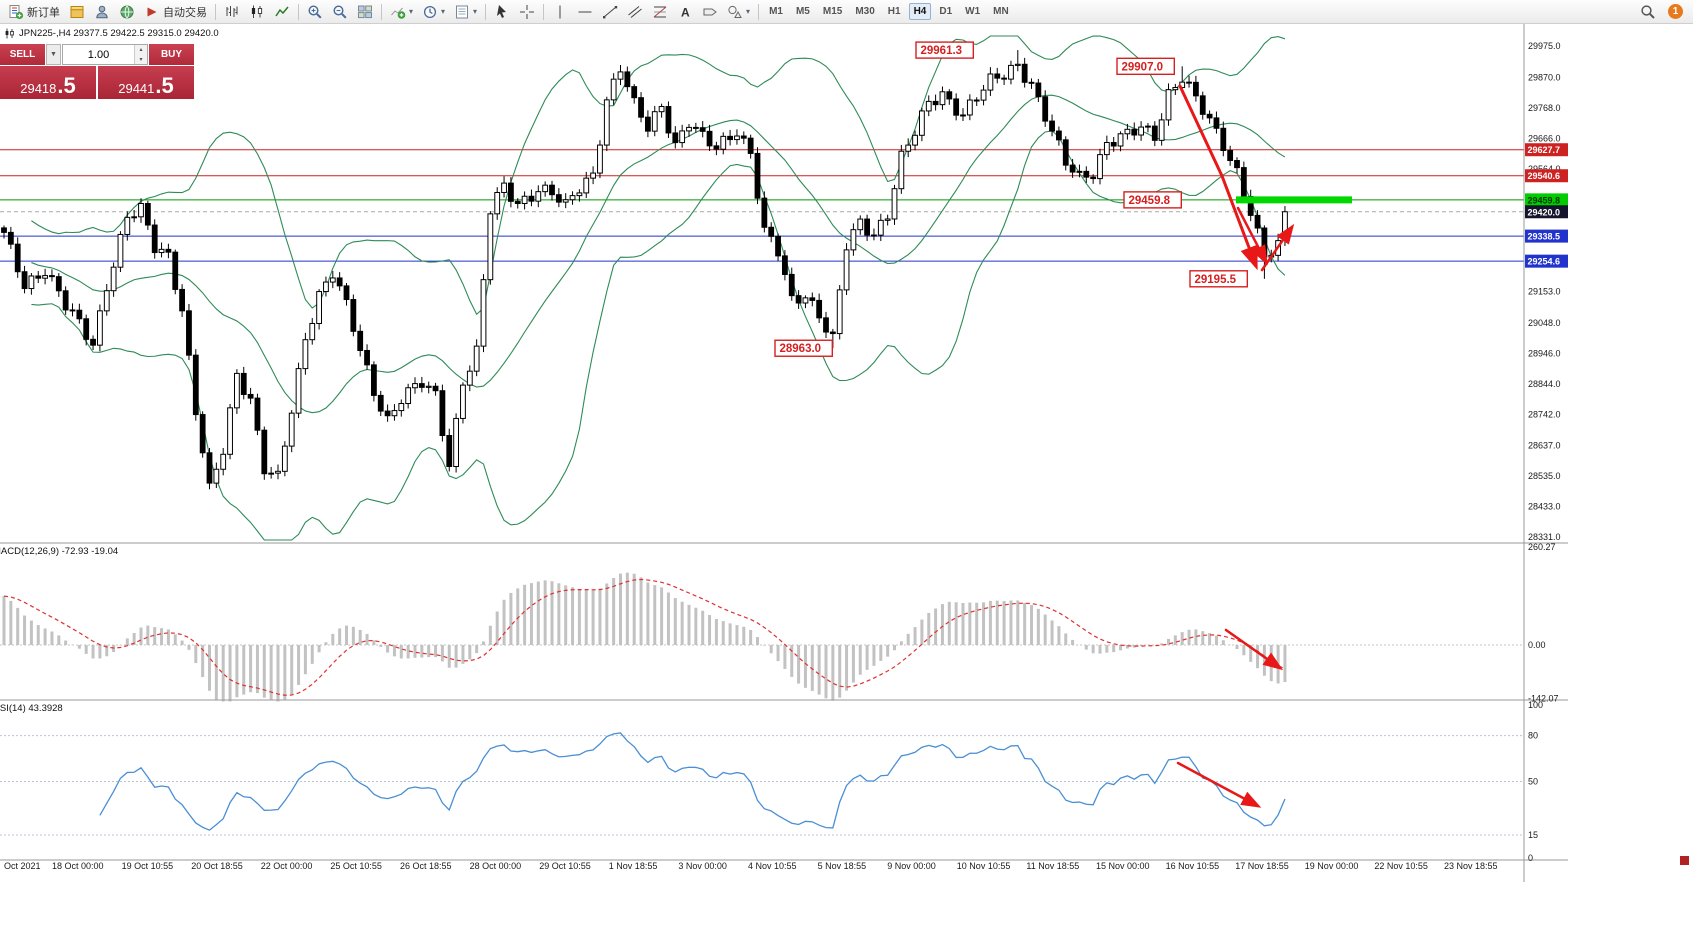  I want to click on svg-text: 0.00, so click(1537, 645).